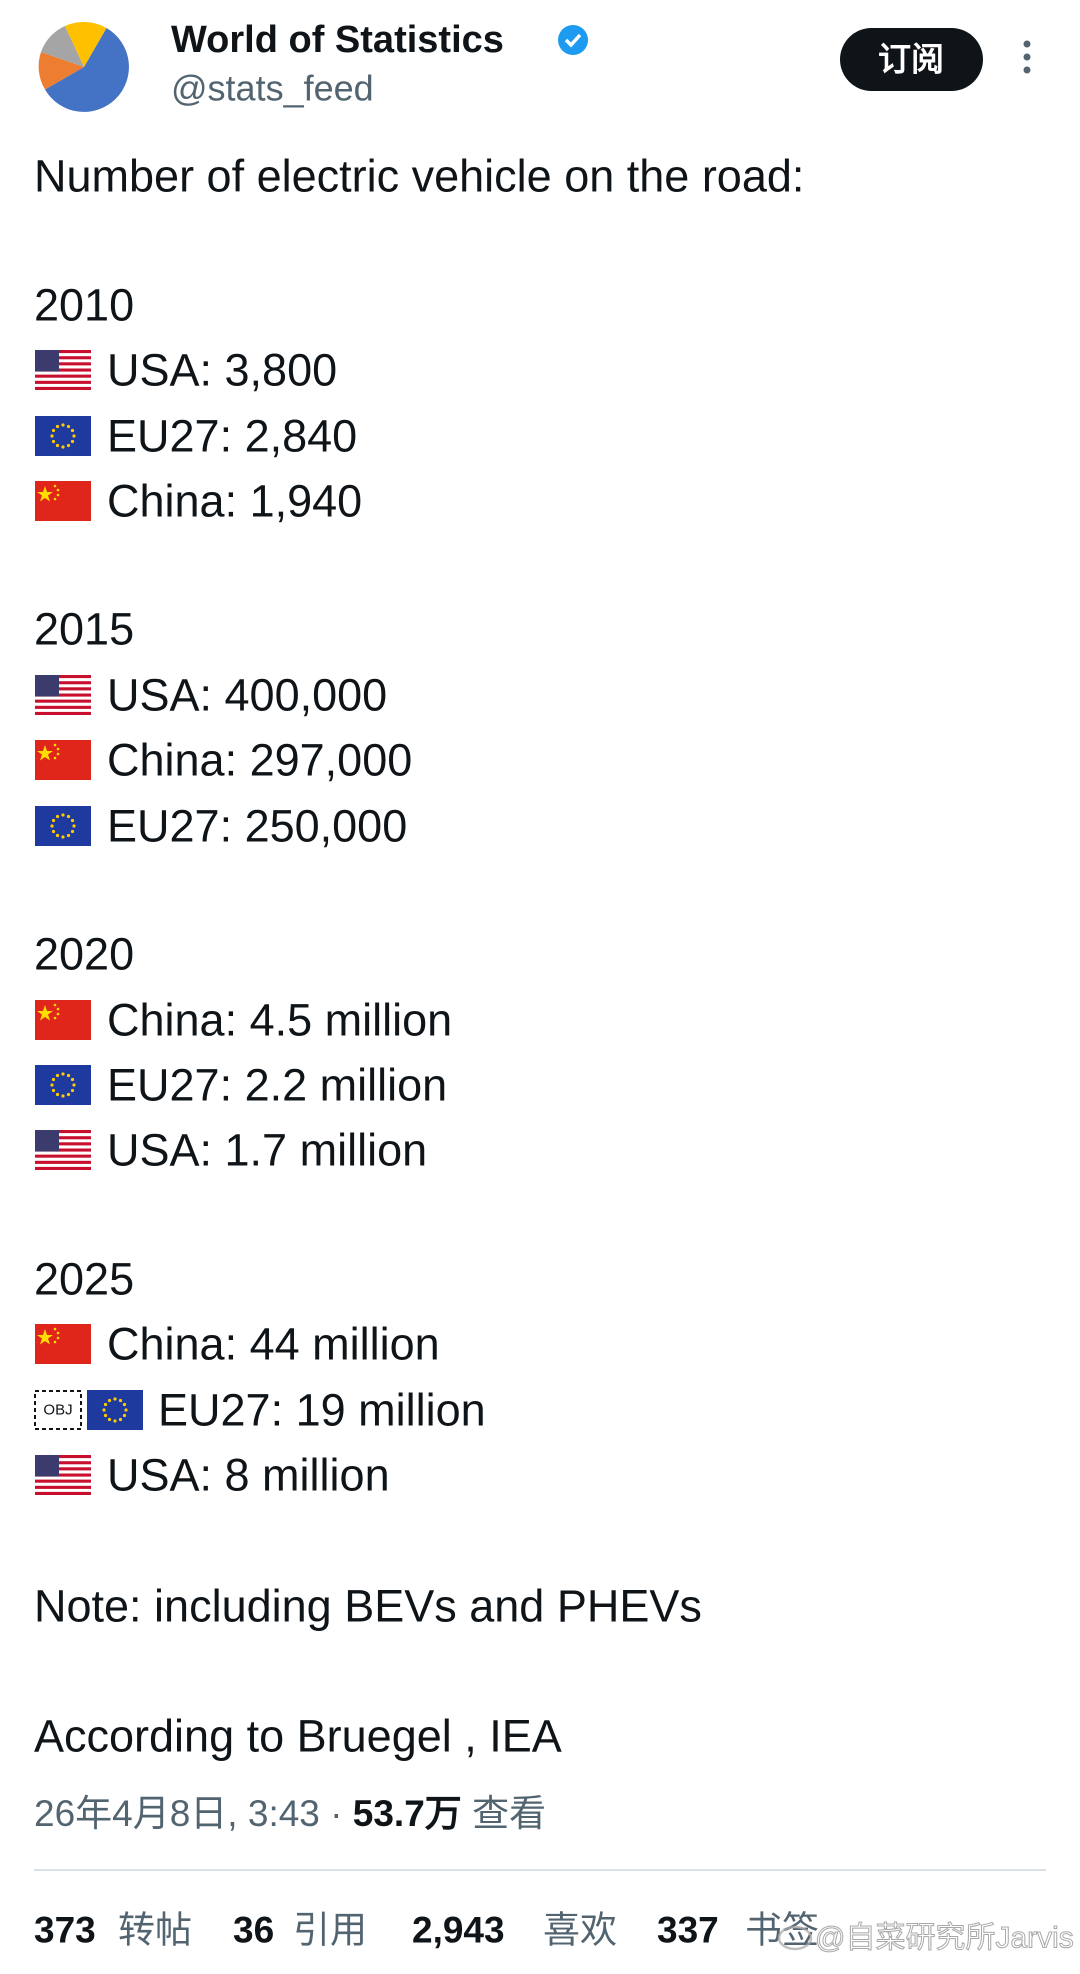 This screenshot has height=1974, width=1080. Describe the element at coordinates (279, 1020) in the screenshot. I see `stat-line: China: 4.5 million` at that location.